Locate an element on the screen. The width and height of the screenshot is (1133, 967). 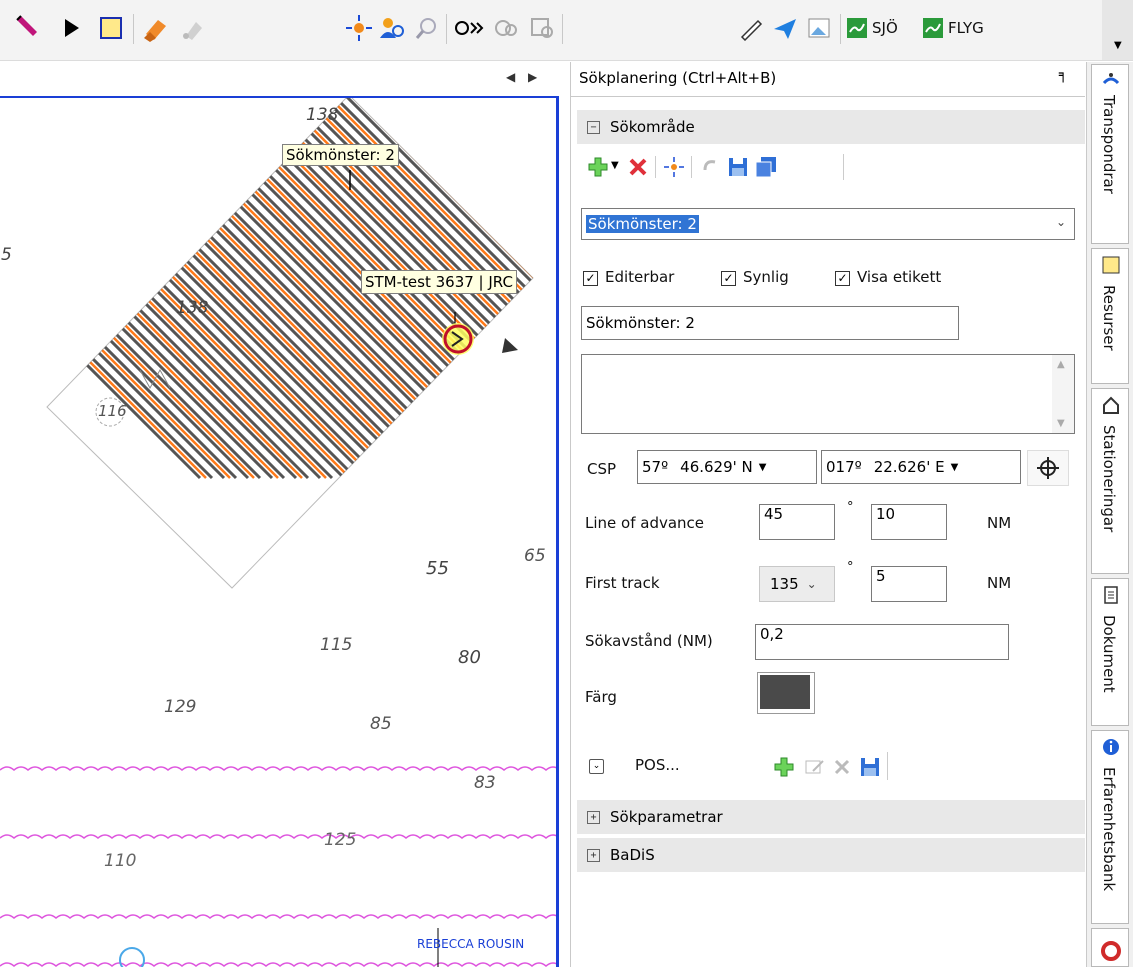
show-label-checkbox: ✓ is located at coordinates (842, 278).